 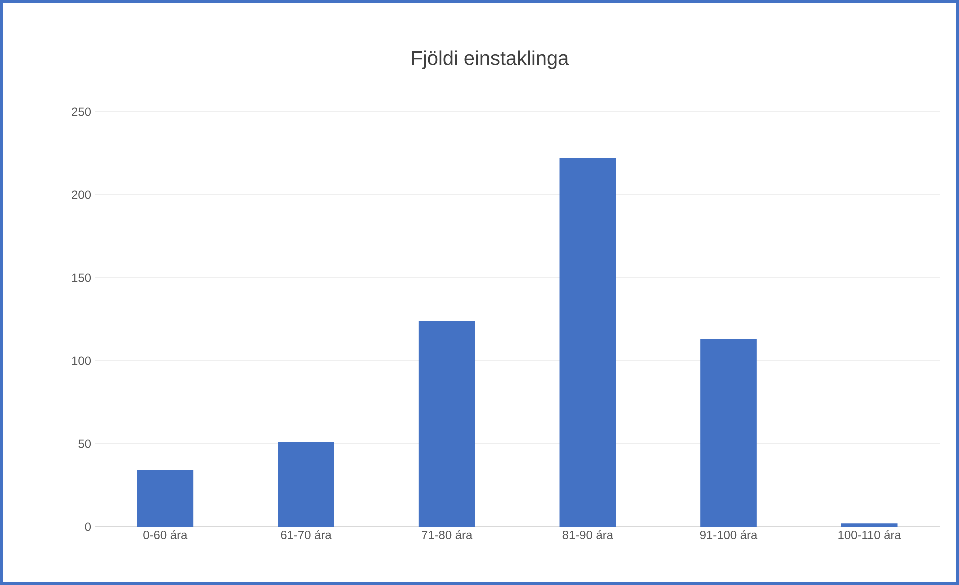 What do you see at coordinates (588, 535) in the screenshot?
I see `x-tick-label: 81-90 ára` at bounding box center [588, 535].